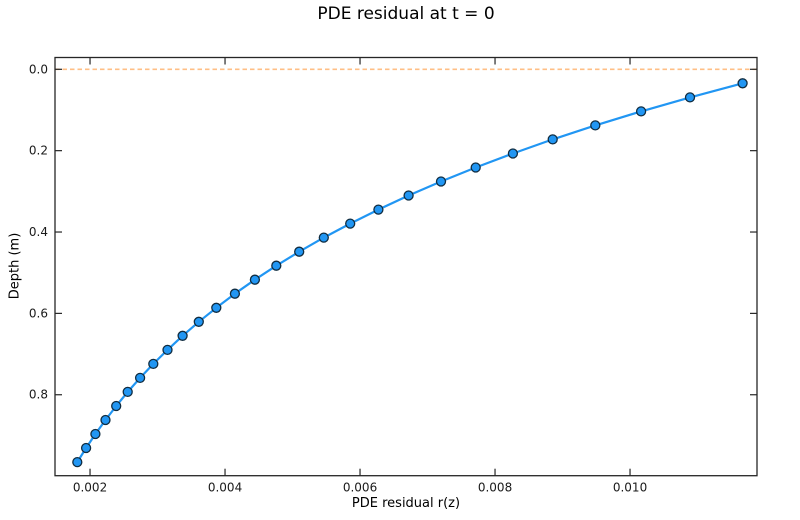 This screenshot has height=520, width=800. Describe the element at coordinates (360, 488) in the screenshot. I see `x-tick-label: 0.006` at that location.